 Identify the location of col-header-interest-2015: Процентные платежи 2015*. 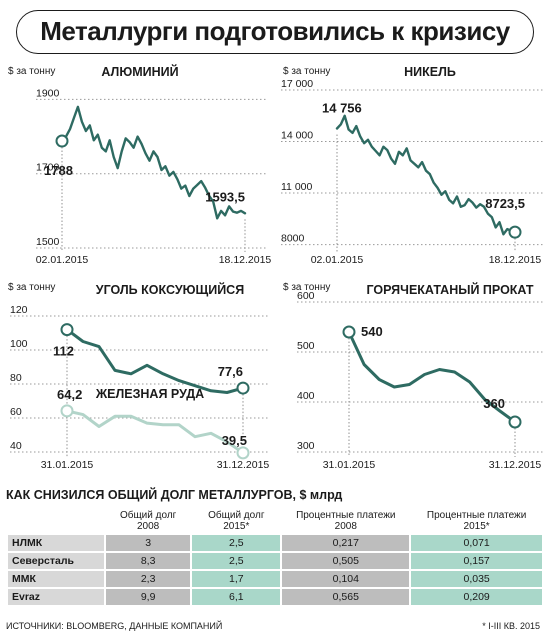
(476, 521).